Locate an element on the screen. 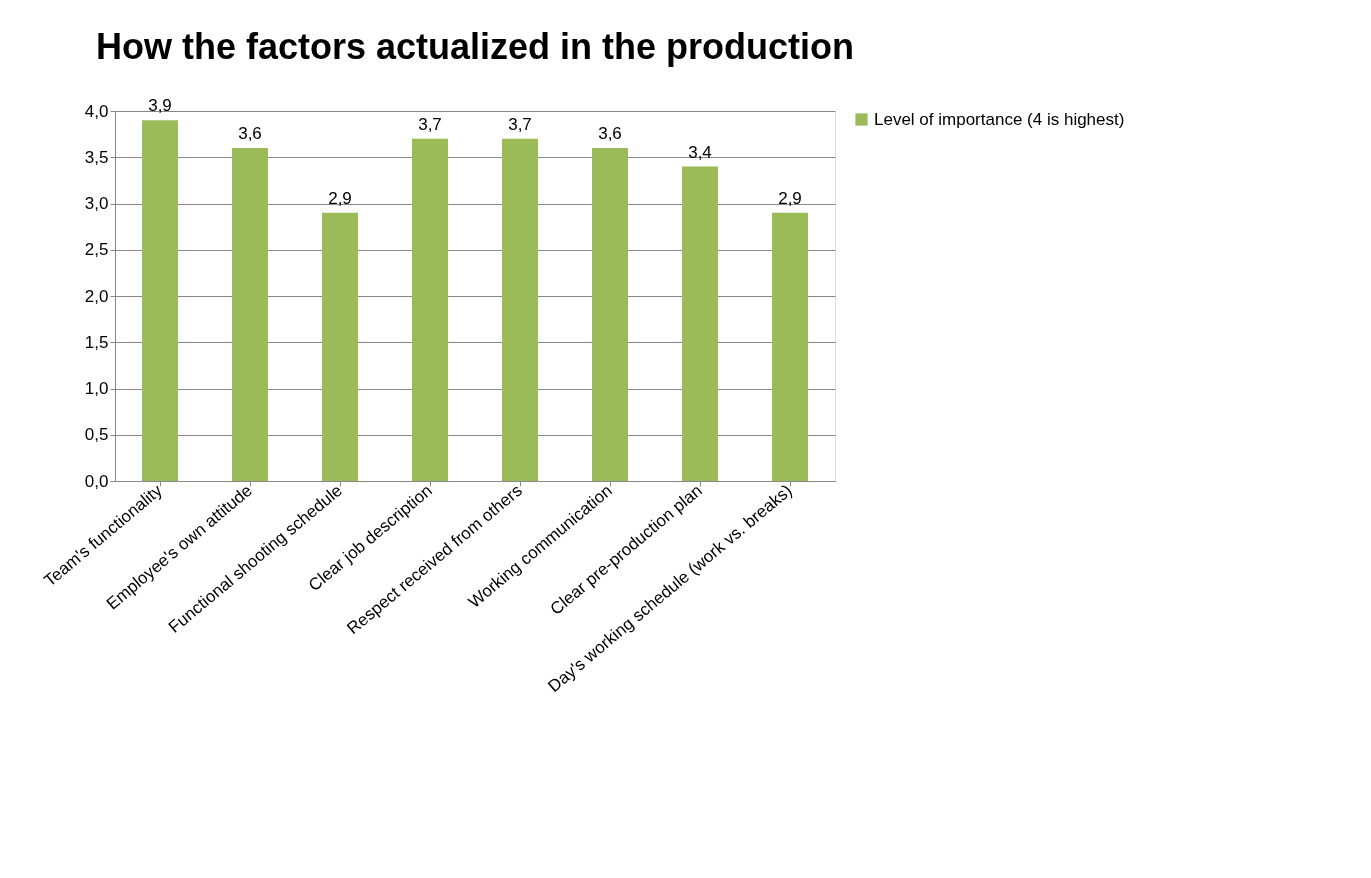  legend-label: Level of importance (4 is highest) is located at coordinates (999, 119).